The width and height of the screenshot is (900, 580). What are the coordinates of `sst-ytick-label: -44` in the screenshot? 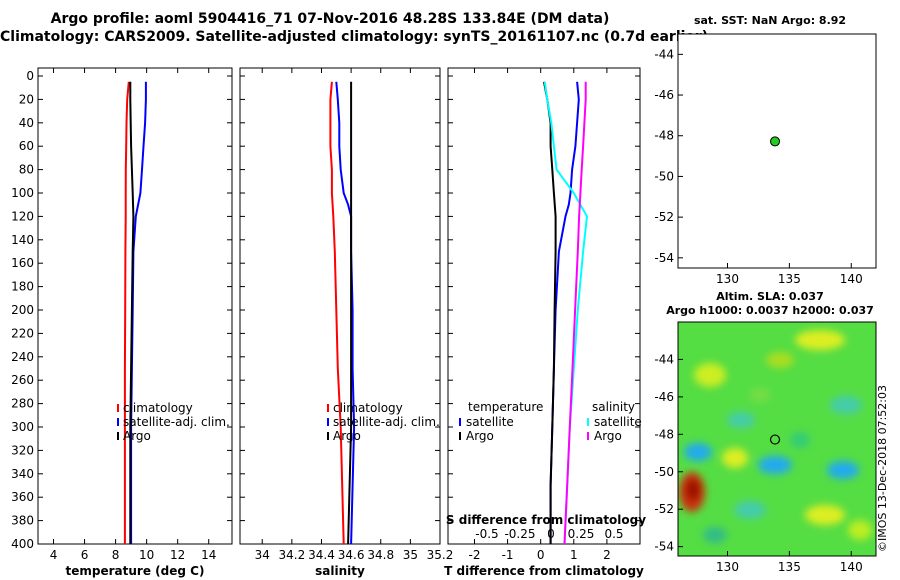 It's located at (664, 54).